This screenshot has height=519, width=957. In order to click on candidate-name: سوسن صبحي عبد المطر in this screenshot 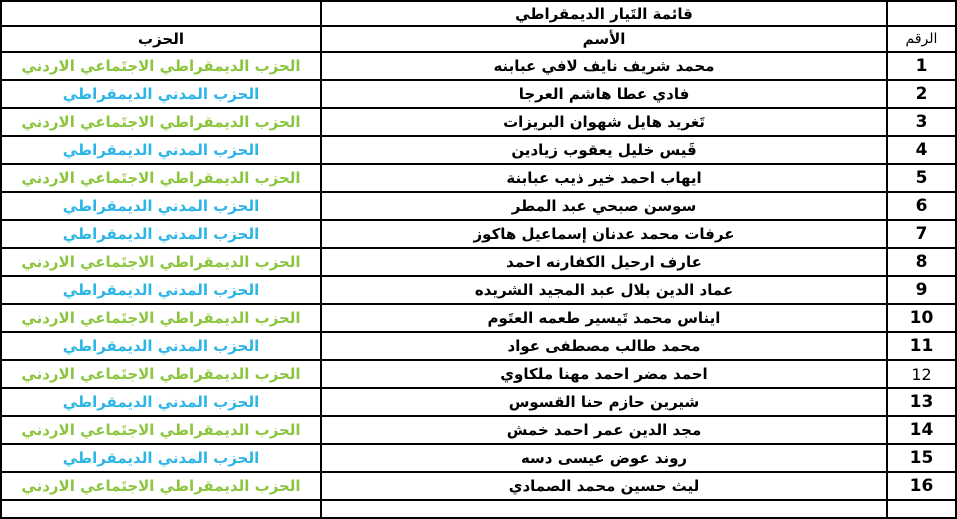, I will do `click(604, 206)`.